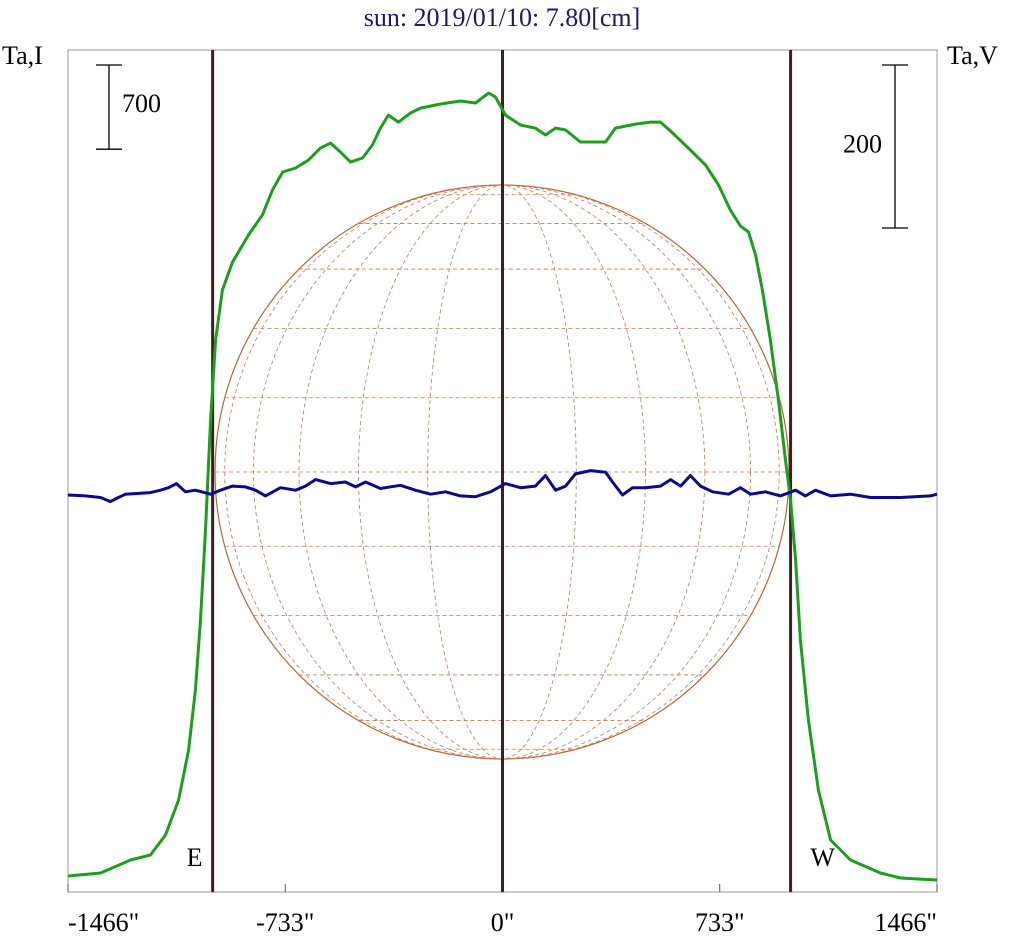 This screenshot has height=941, width=1009. What do you see at coordinates (141, 103) in the screenshot?
I see `scale-bar-label: 700` at bounding box center [141, 103].